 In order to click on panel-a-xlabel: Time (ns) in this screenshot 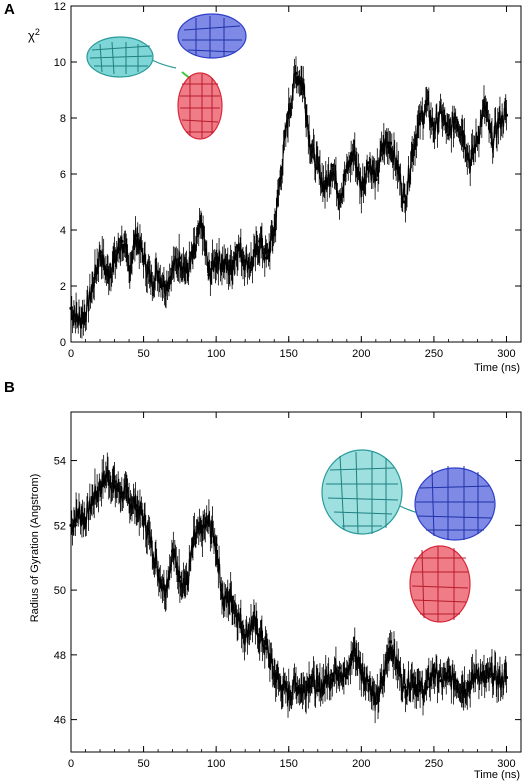, I will do `click(497, 368)`.